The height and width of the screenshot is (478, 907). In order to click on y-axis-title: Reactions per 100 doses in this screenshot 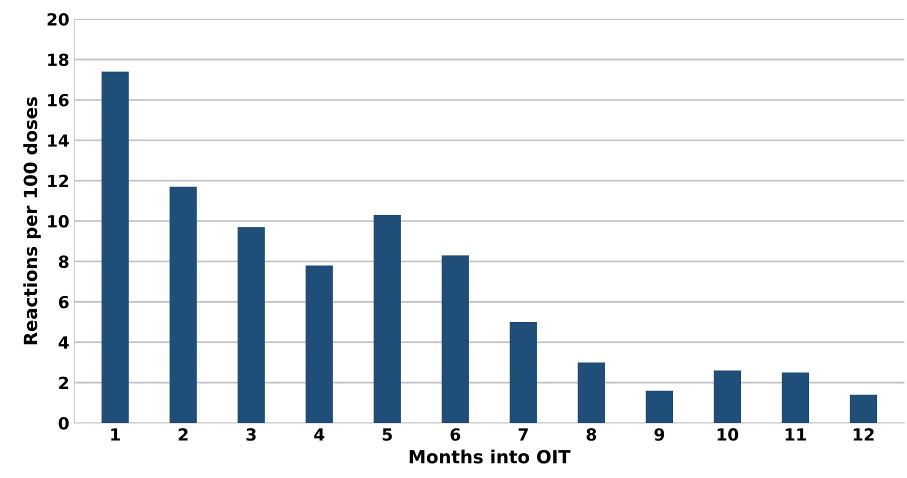, I will do `click(32, 220)`.